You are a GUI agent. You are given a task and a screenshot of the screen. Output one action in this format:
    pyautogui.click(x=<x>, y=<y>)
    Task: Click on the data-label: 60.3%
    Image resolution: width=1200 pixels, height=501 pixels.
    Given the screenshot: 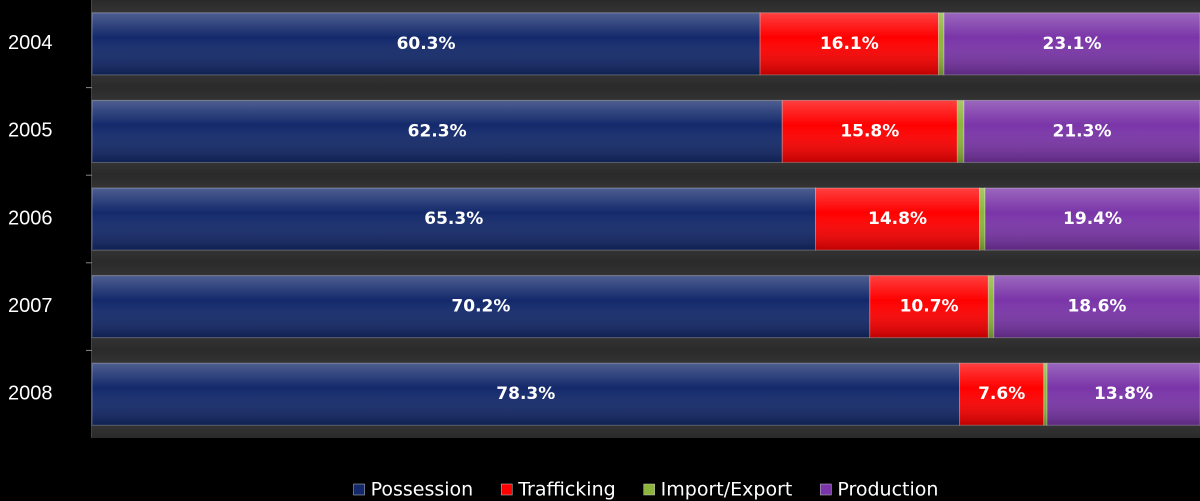 What is the action you would take?
    pyautogui.click(x=426, y=44)
    